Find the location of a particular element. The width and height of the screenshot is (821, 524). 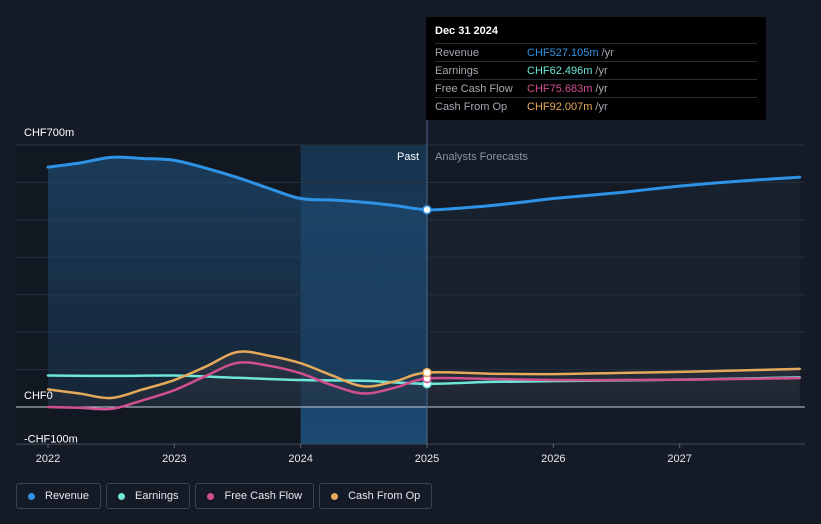

marker-revenue is located at coordinates (427, 210).